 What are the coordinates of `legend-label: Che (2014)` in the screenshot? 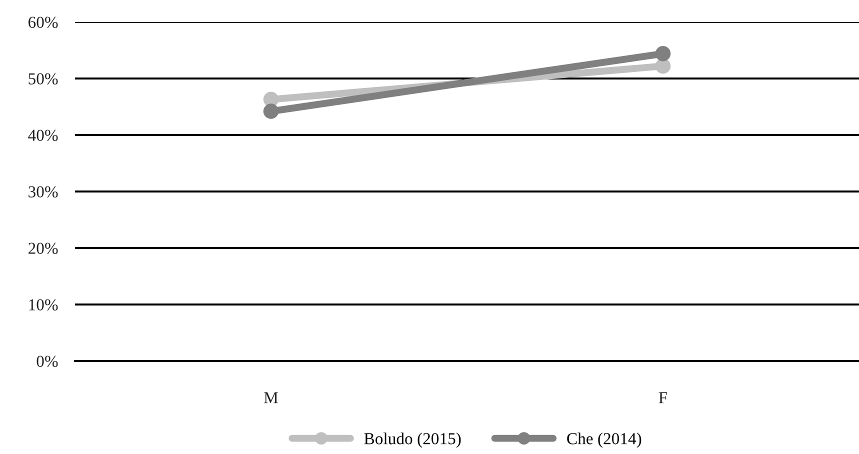 It's located at (604, 440).